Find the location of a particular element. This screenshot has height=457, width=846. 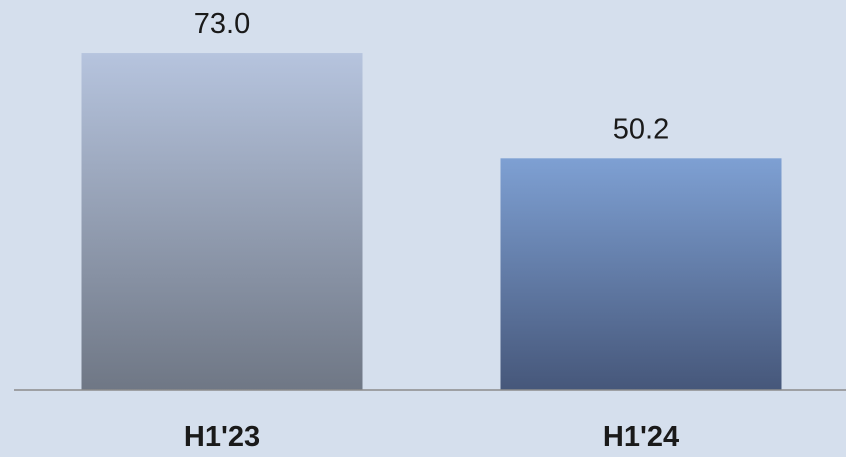

x-tick-label-2: H1'24 is located at coordinates (641, 437).